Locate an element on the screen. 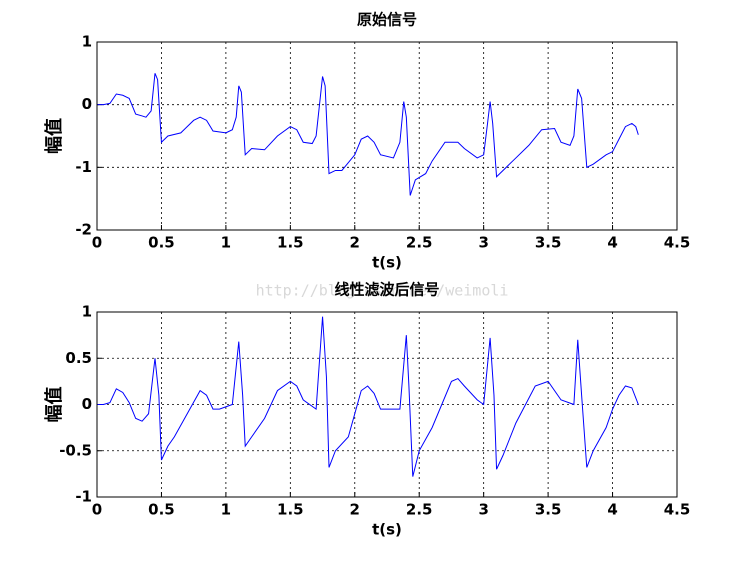 This screenshot has width=748, height=561. y-tick-label: -0.5 is located at coordinates (75, 450).